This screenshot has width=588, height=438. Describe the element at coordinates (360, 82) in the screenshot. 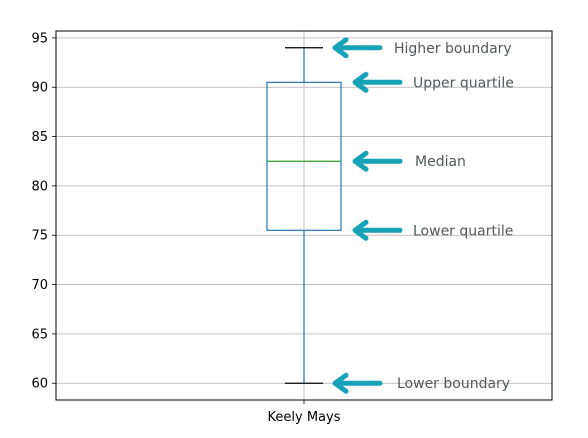

I see `upper-quartile-arrow-head` at that location.